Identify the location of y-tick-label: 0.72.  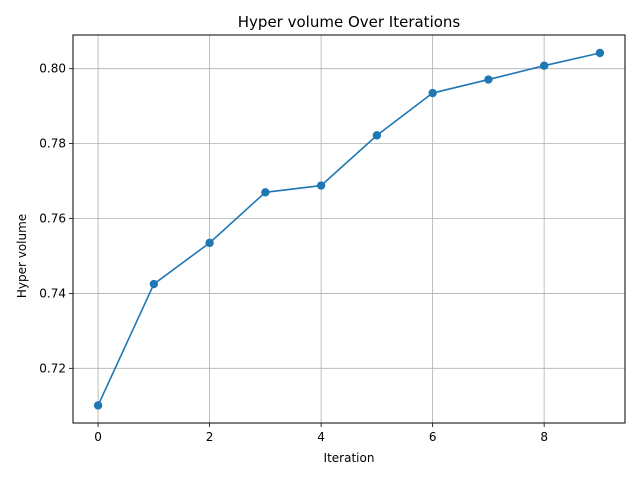
(52, 368).